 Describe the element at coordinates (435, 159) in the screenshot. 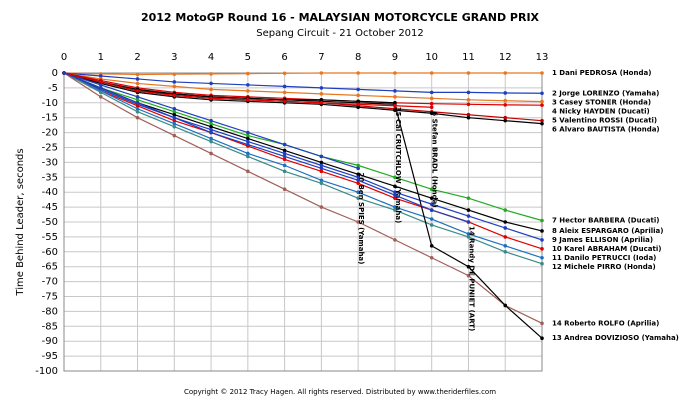

I see `retired-label: 6 Stefan BRADL (Honda)` at that location.